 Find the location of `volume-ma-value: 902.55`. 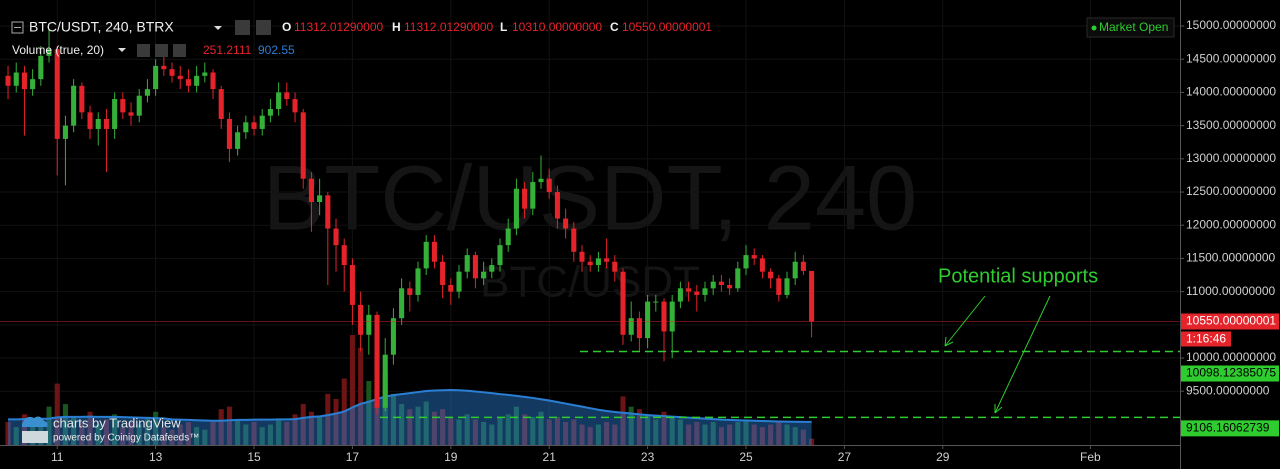

volume-ma-value: 902.55 is located at coordinates (276, 50).